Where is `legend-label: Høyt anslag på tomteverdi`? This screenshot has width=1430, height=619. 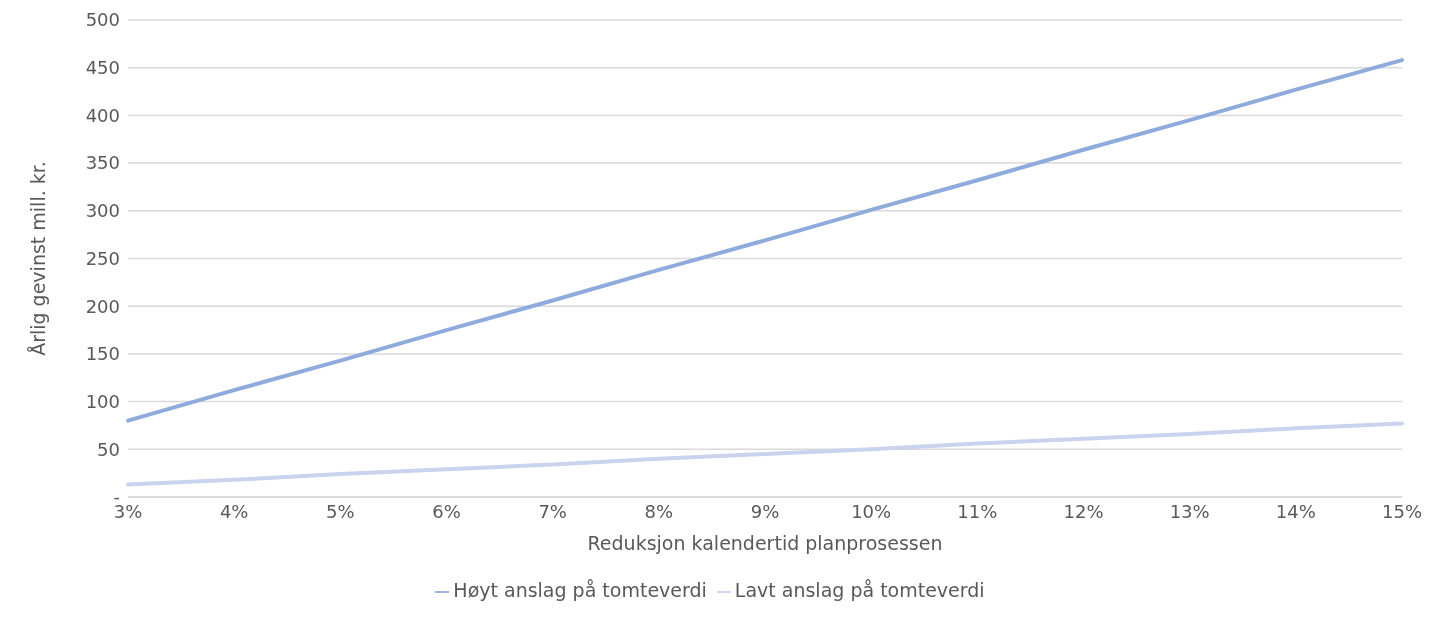 legend-label: Høyt anslag på tomteverdi is located at coordinates (580, 590).